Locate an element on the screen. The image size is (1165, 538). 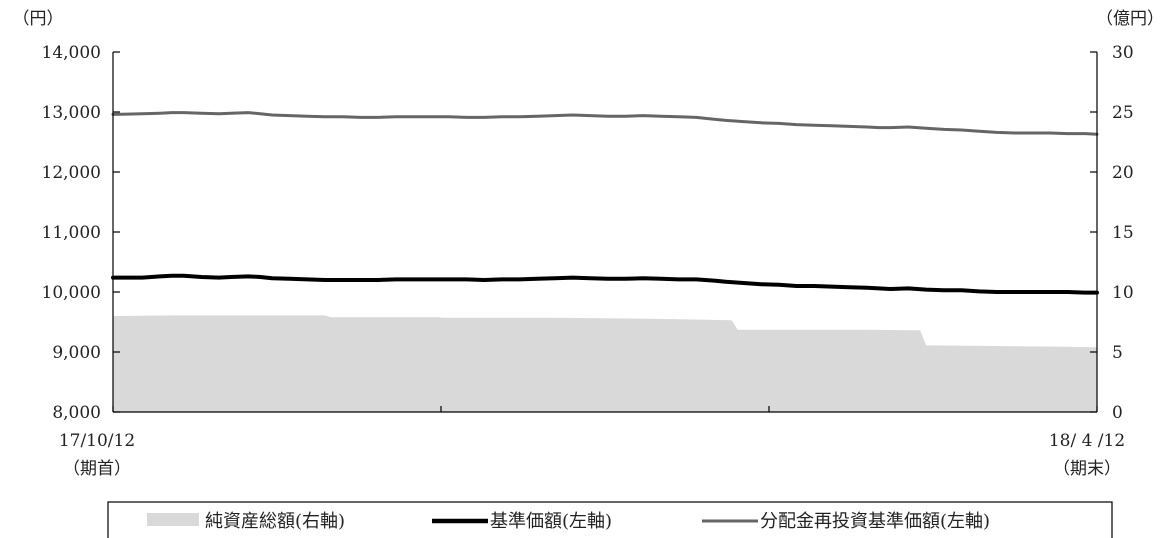
left-tick-label: 13,000 is located at coordinates (71, 113).